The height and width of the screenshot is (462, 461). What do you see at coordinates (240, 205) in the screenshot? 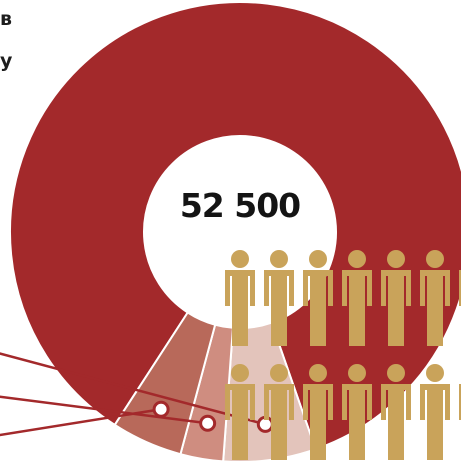
I see `total-value-label: 52 500` at bounding box center [240, 205].